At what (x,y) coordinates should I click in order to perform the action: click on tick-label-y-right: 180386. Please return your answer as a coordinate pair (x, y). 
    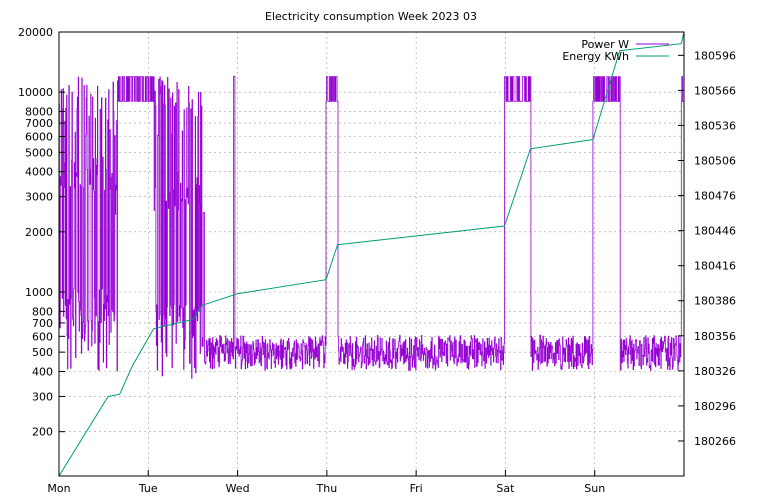
    Looking at the image, I should click on (715, 301).